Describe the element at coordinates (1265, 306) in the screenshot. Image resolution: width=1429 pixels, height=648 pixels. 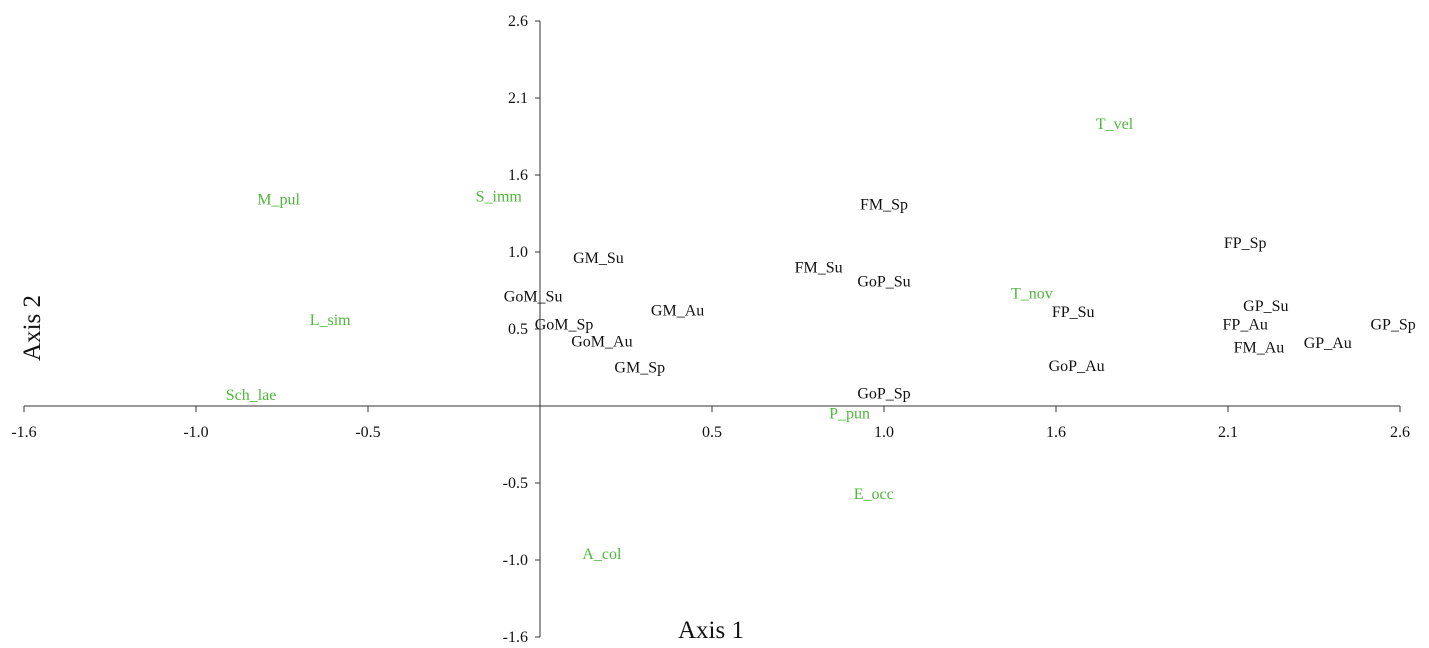
I see `point-label: GP_Su` at that location.